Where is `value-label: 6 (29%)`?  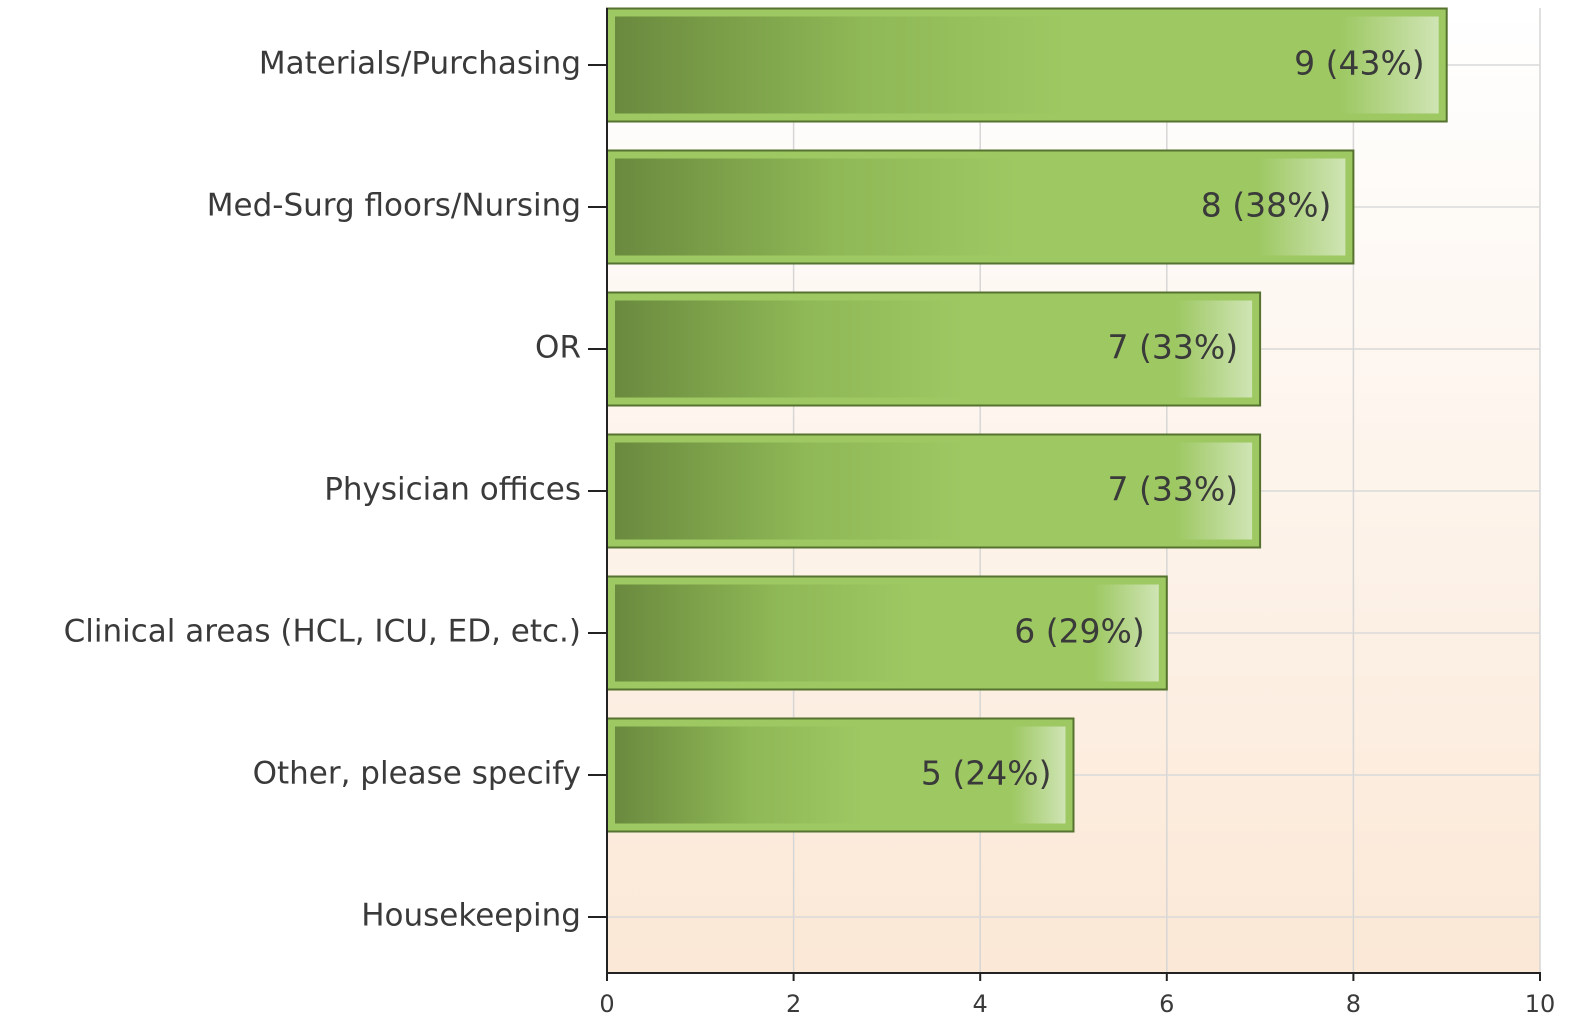
value-label: 6 (29%) is located at coordinates (1079, 631).